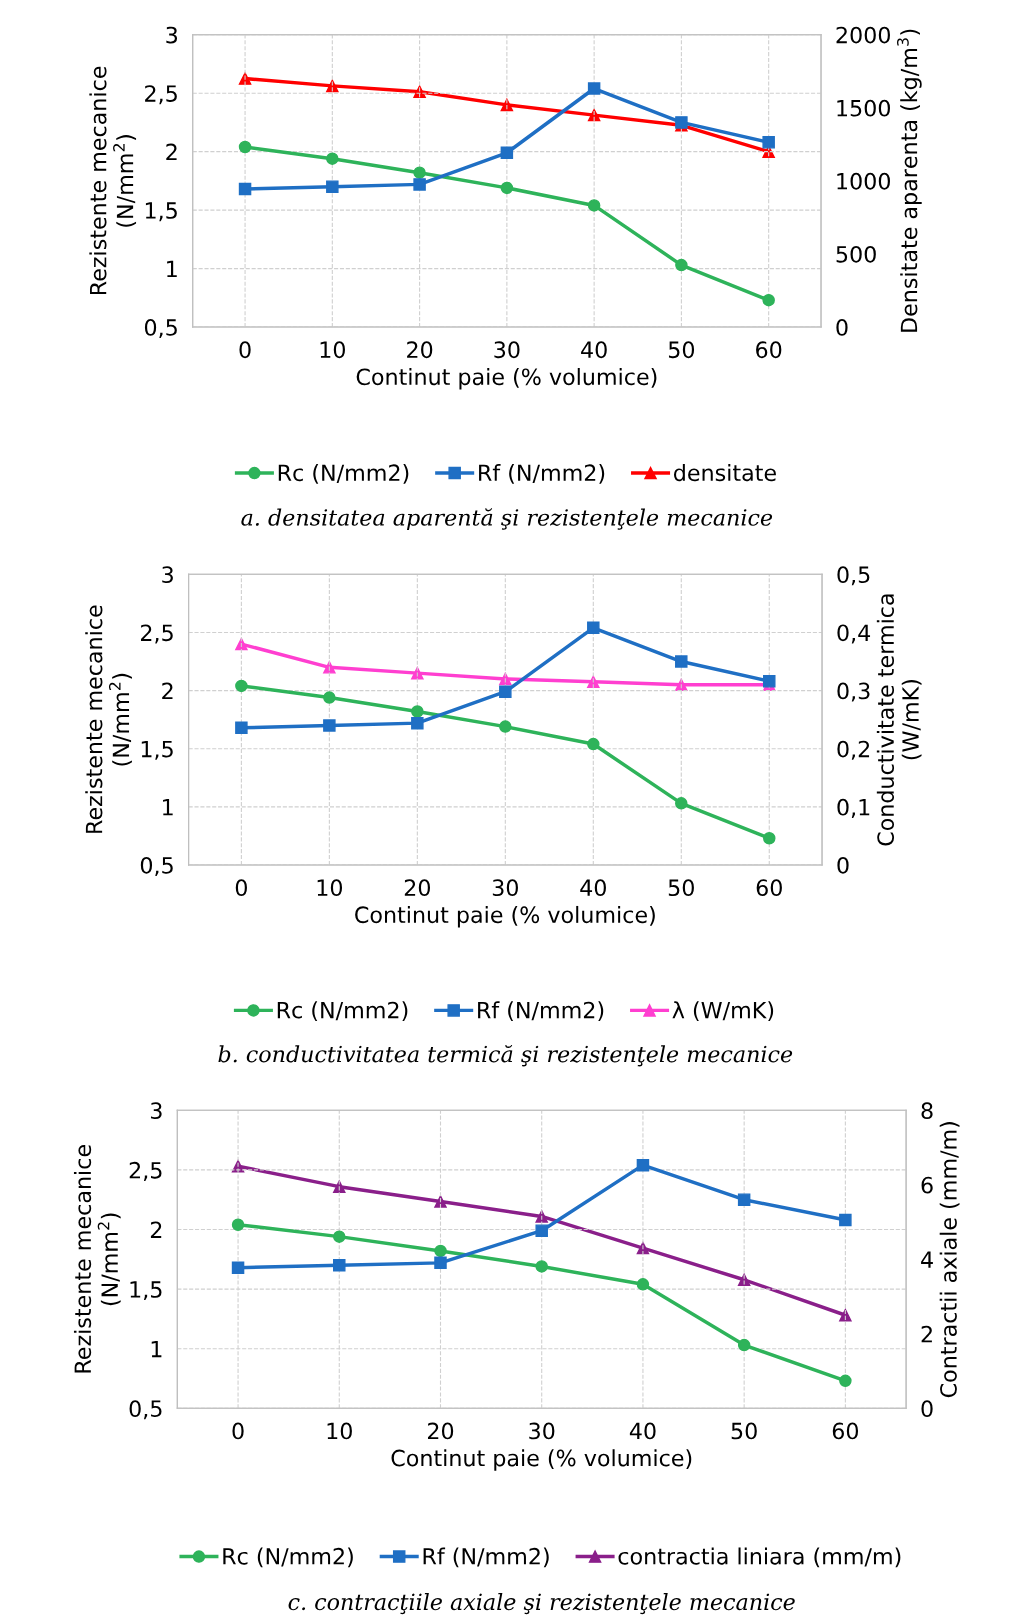 The height and width of the screenshot is (1615, 1025). I want to click on text: a. densitatea aparentă şi rezistenţele mecanice, so click(507, 519).